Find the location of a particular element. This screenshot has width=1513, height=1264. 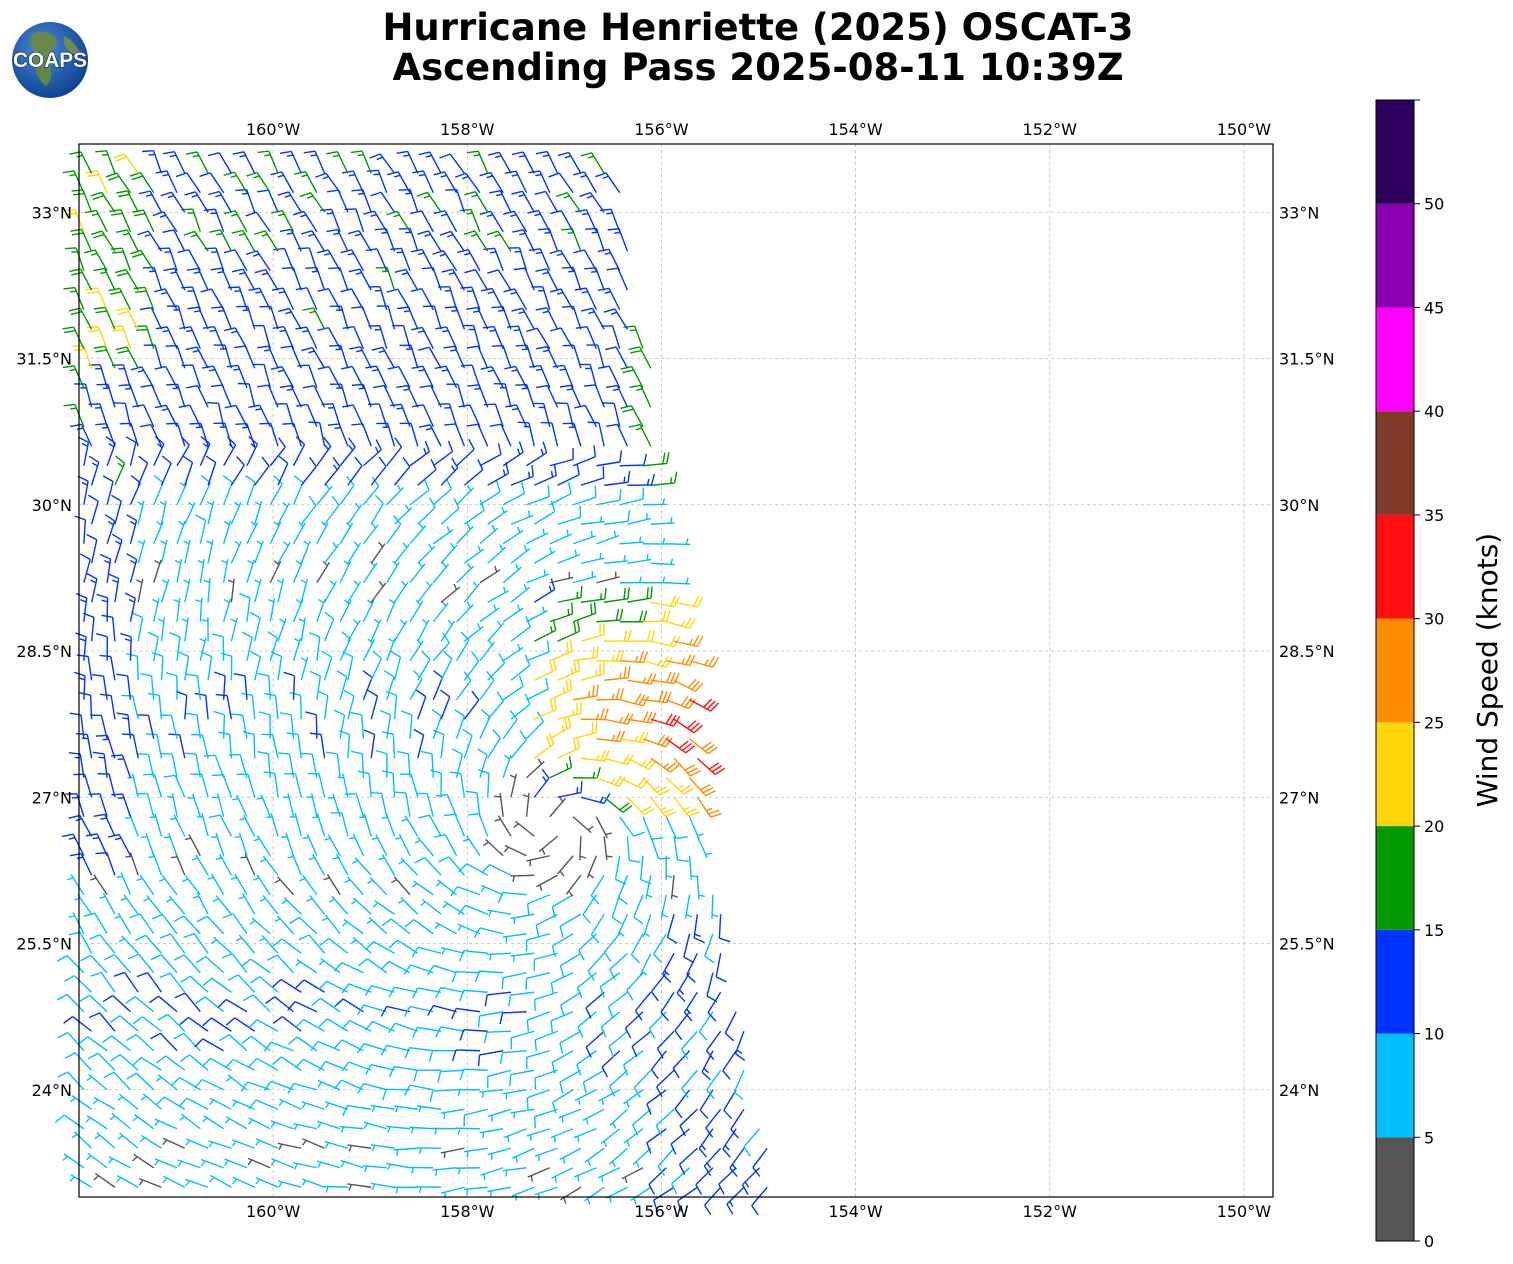

colorbar-tick-label: 20 is located at coordinates (1434, 826).